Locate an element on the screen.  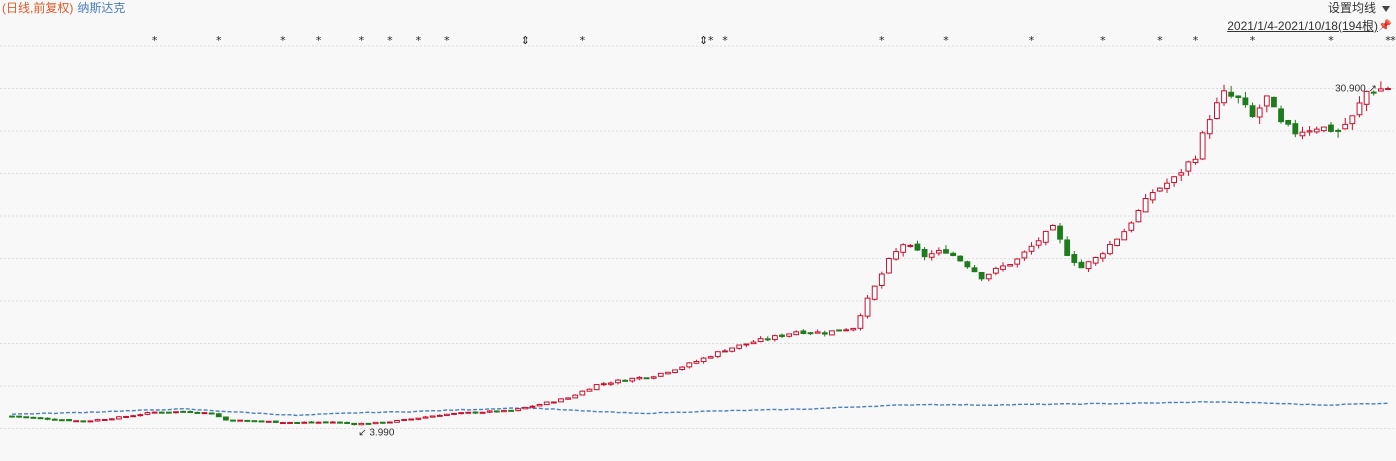
chart-legend: (日线,前复权) 纳斯达克 is located at coordinates (63, 8).